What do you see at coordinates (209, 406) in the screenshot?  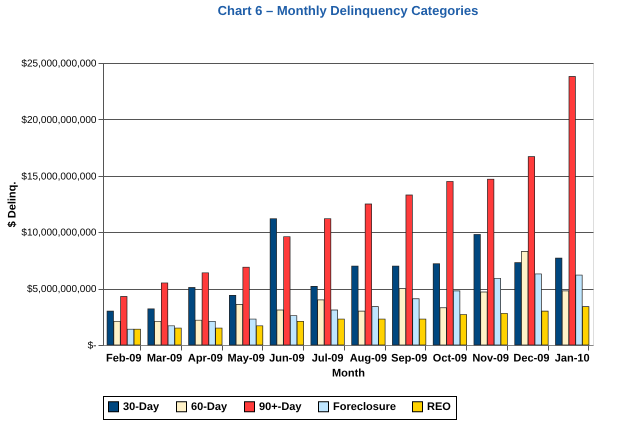 I see `legend-label: 60-Day` at bounding box center [209, 406].